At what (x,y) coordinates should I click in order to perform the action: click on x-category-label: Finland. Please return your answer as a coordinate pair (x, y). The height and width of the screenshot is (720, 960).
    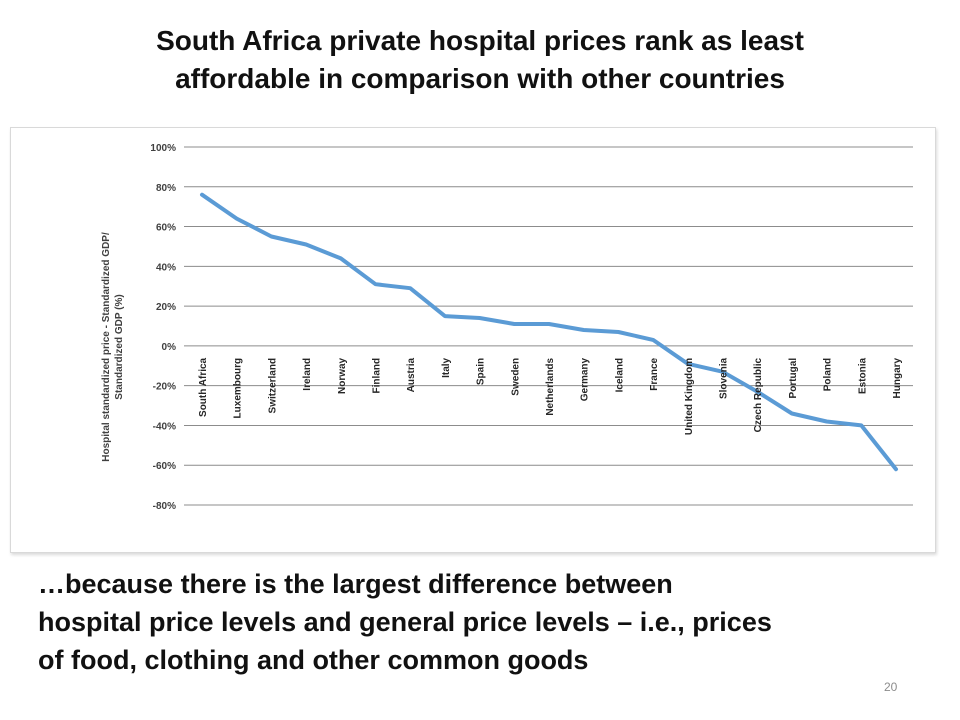
    Looking at the image, I should click on (377, 376).